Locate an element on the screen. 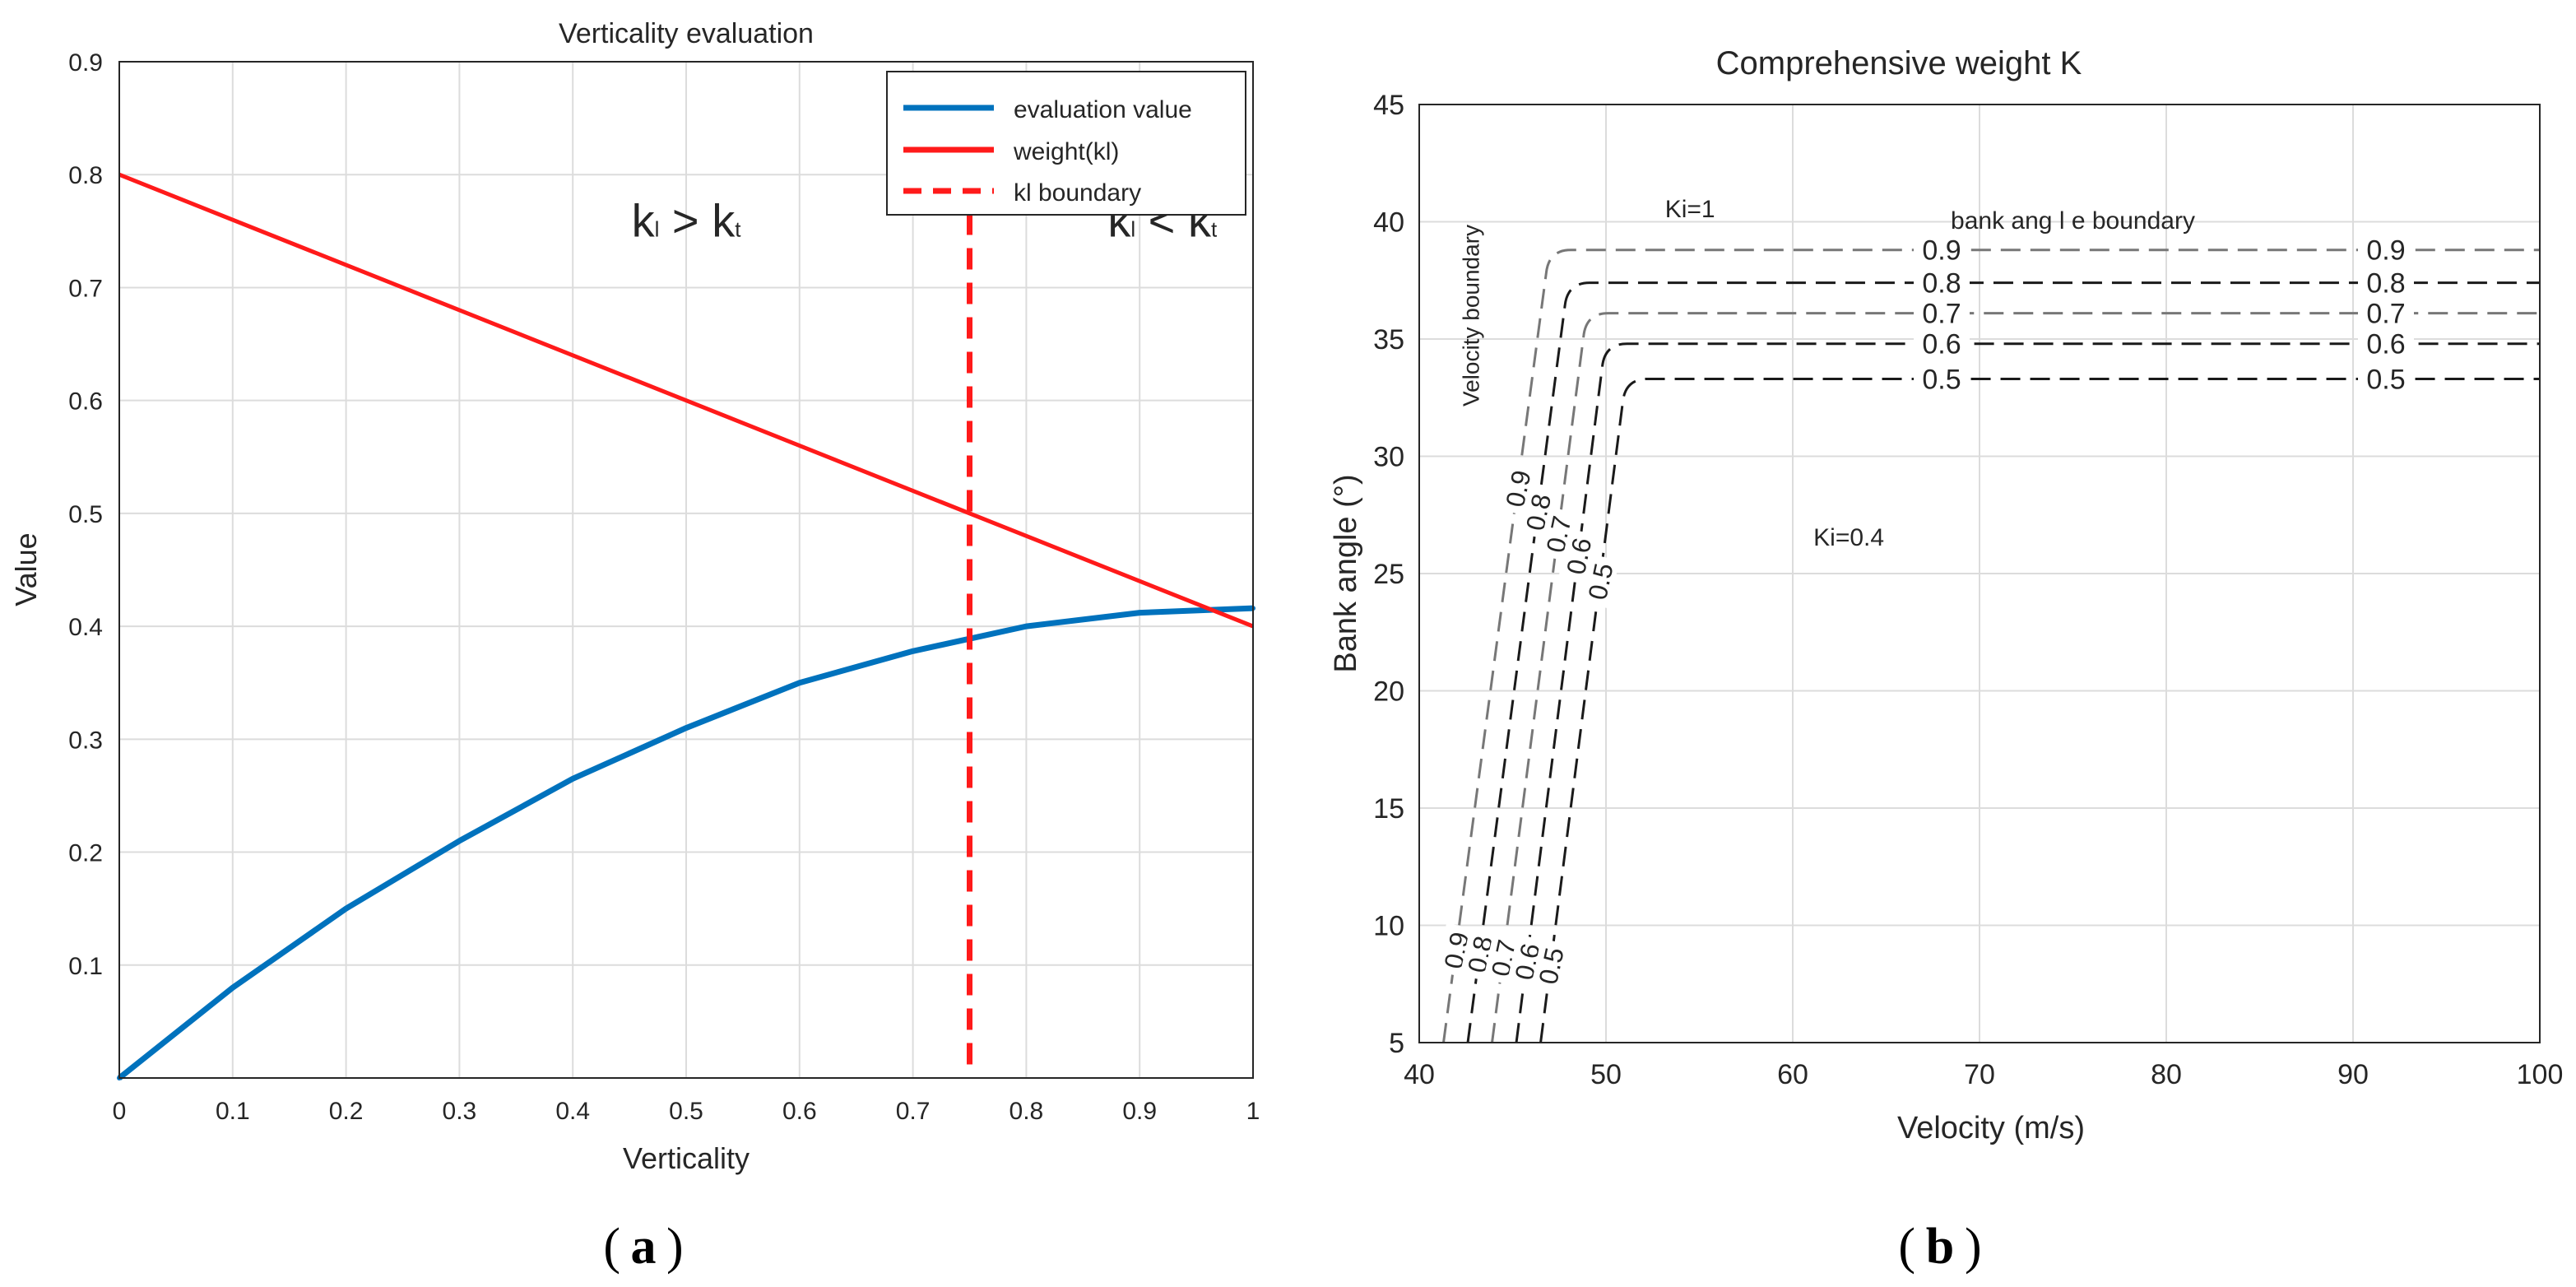 The image size is (2576, 1287). x-tick-label: 0 is located at coordinates (120, 1111).